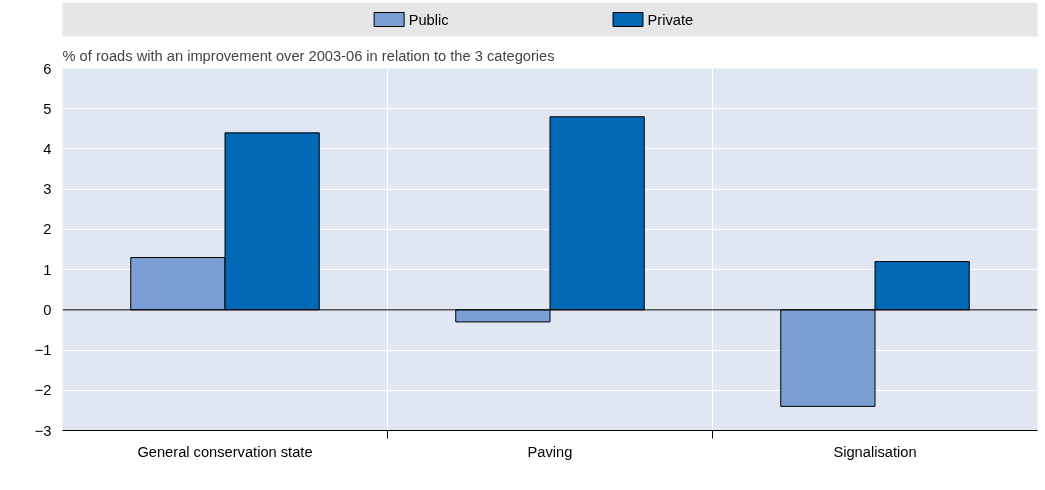 The width and height of the screenshot is (1045, 490). What do you see at coordinates (43, 390) in the screenshot?
I see `y-tick-label: −2` at bounding box center [43, 390].